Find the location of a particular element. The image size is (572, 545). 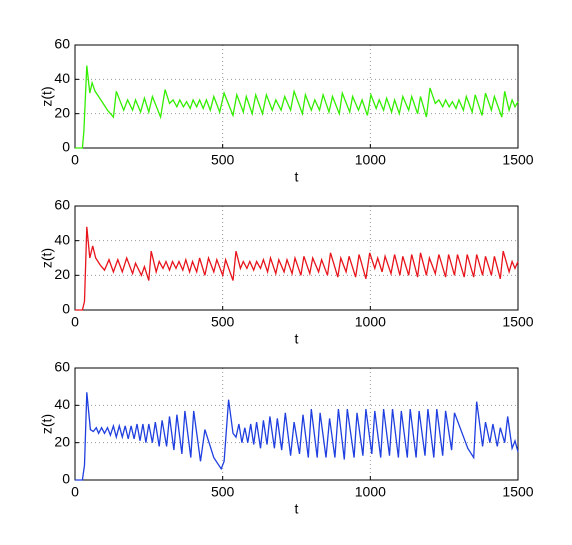

axes-box is located at coordinates (296, 96).